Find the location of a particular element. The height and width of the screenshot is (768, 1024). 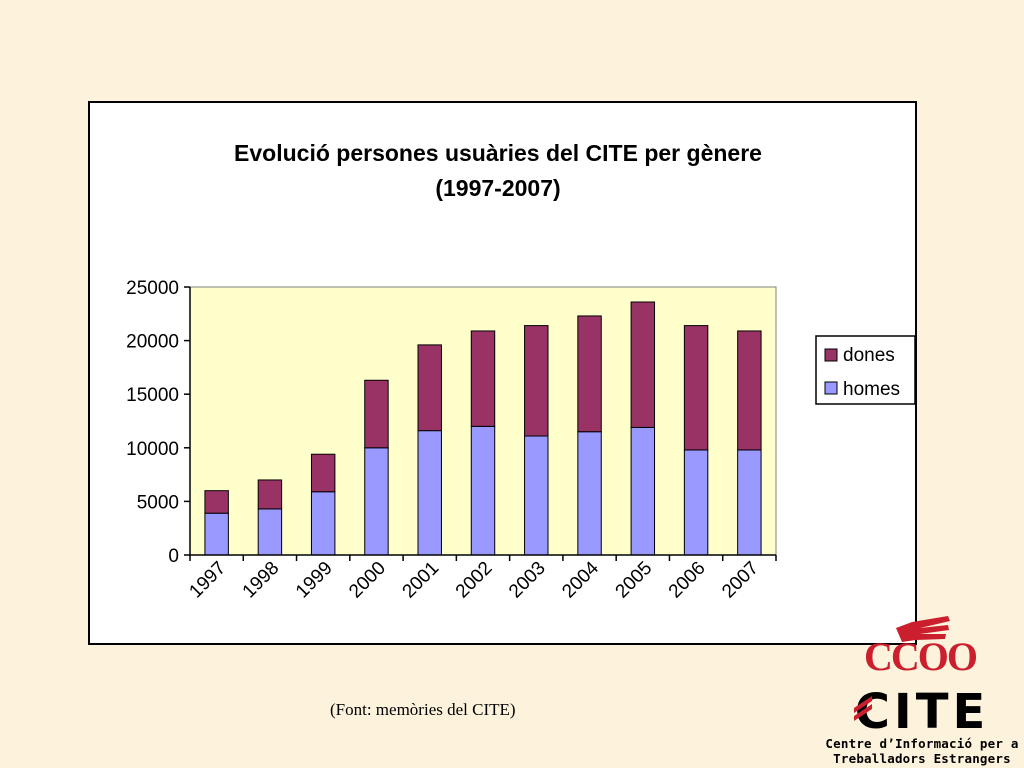

bar-dones-2004 is located at coordinates (589, 374).